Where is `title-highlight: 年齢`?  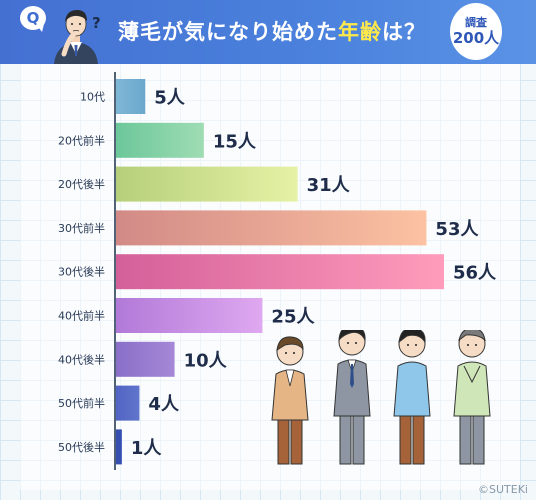 title-highlight: 年齢 is located at coordinates (360, 32).